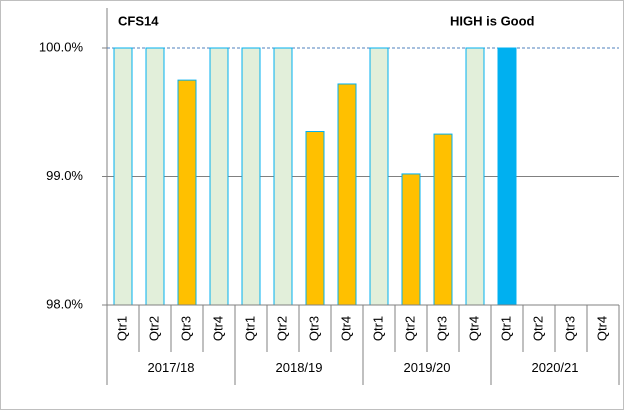 The width and height of the screenshot is (624, 410). I want to click on y-tick-label: 98.0%, so click(64, 303).